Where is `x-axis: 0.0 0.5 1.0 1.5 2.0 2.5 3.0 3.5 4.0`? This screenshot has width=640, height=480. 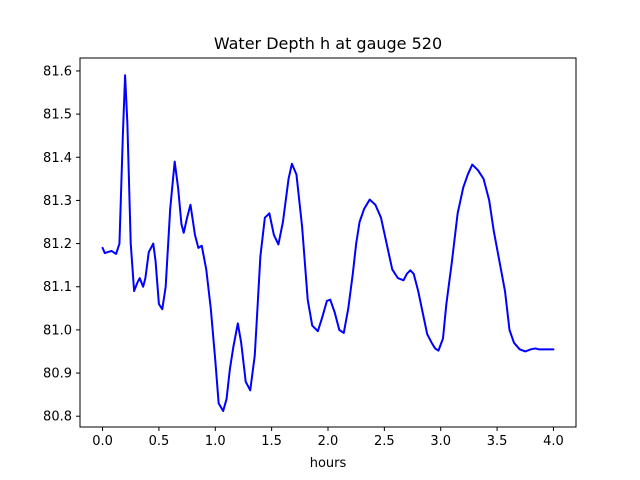
x-axis: 0.0 0.5 1.0 1.5 2.0 2.5 3.0 3.5 4.0 is located at coordinates (328, 438).